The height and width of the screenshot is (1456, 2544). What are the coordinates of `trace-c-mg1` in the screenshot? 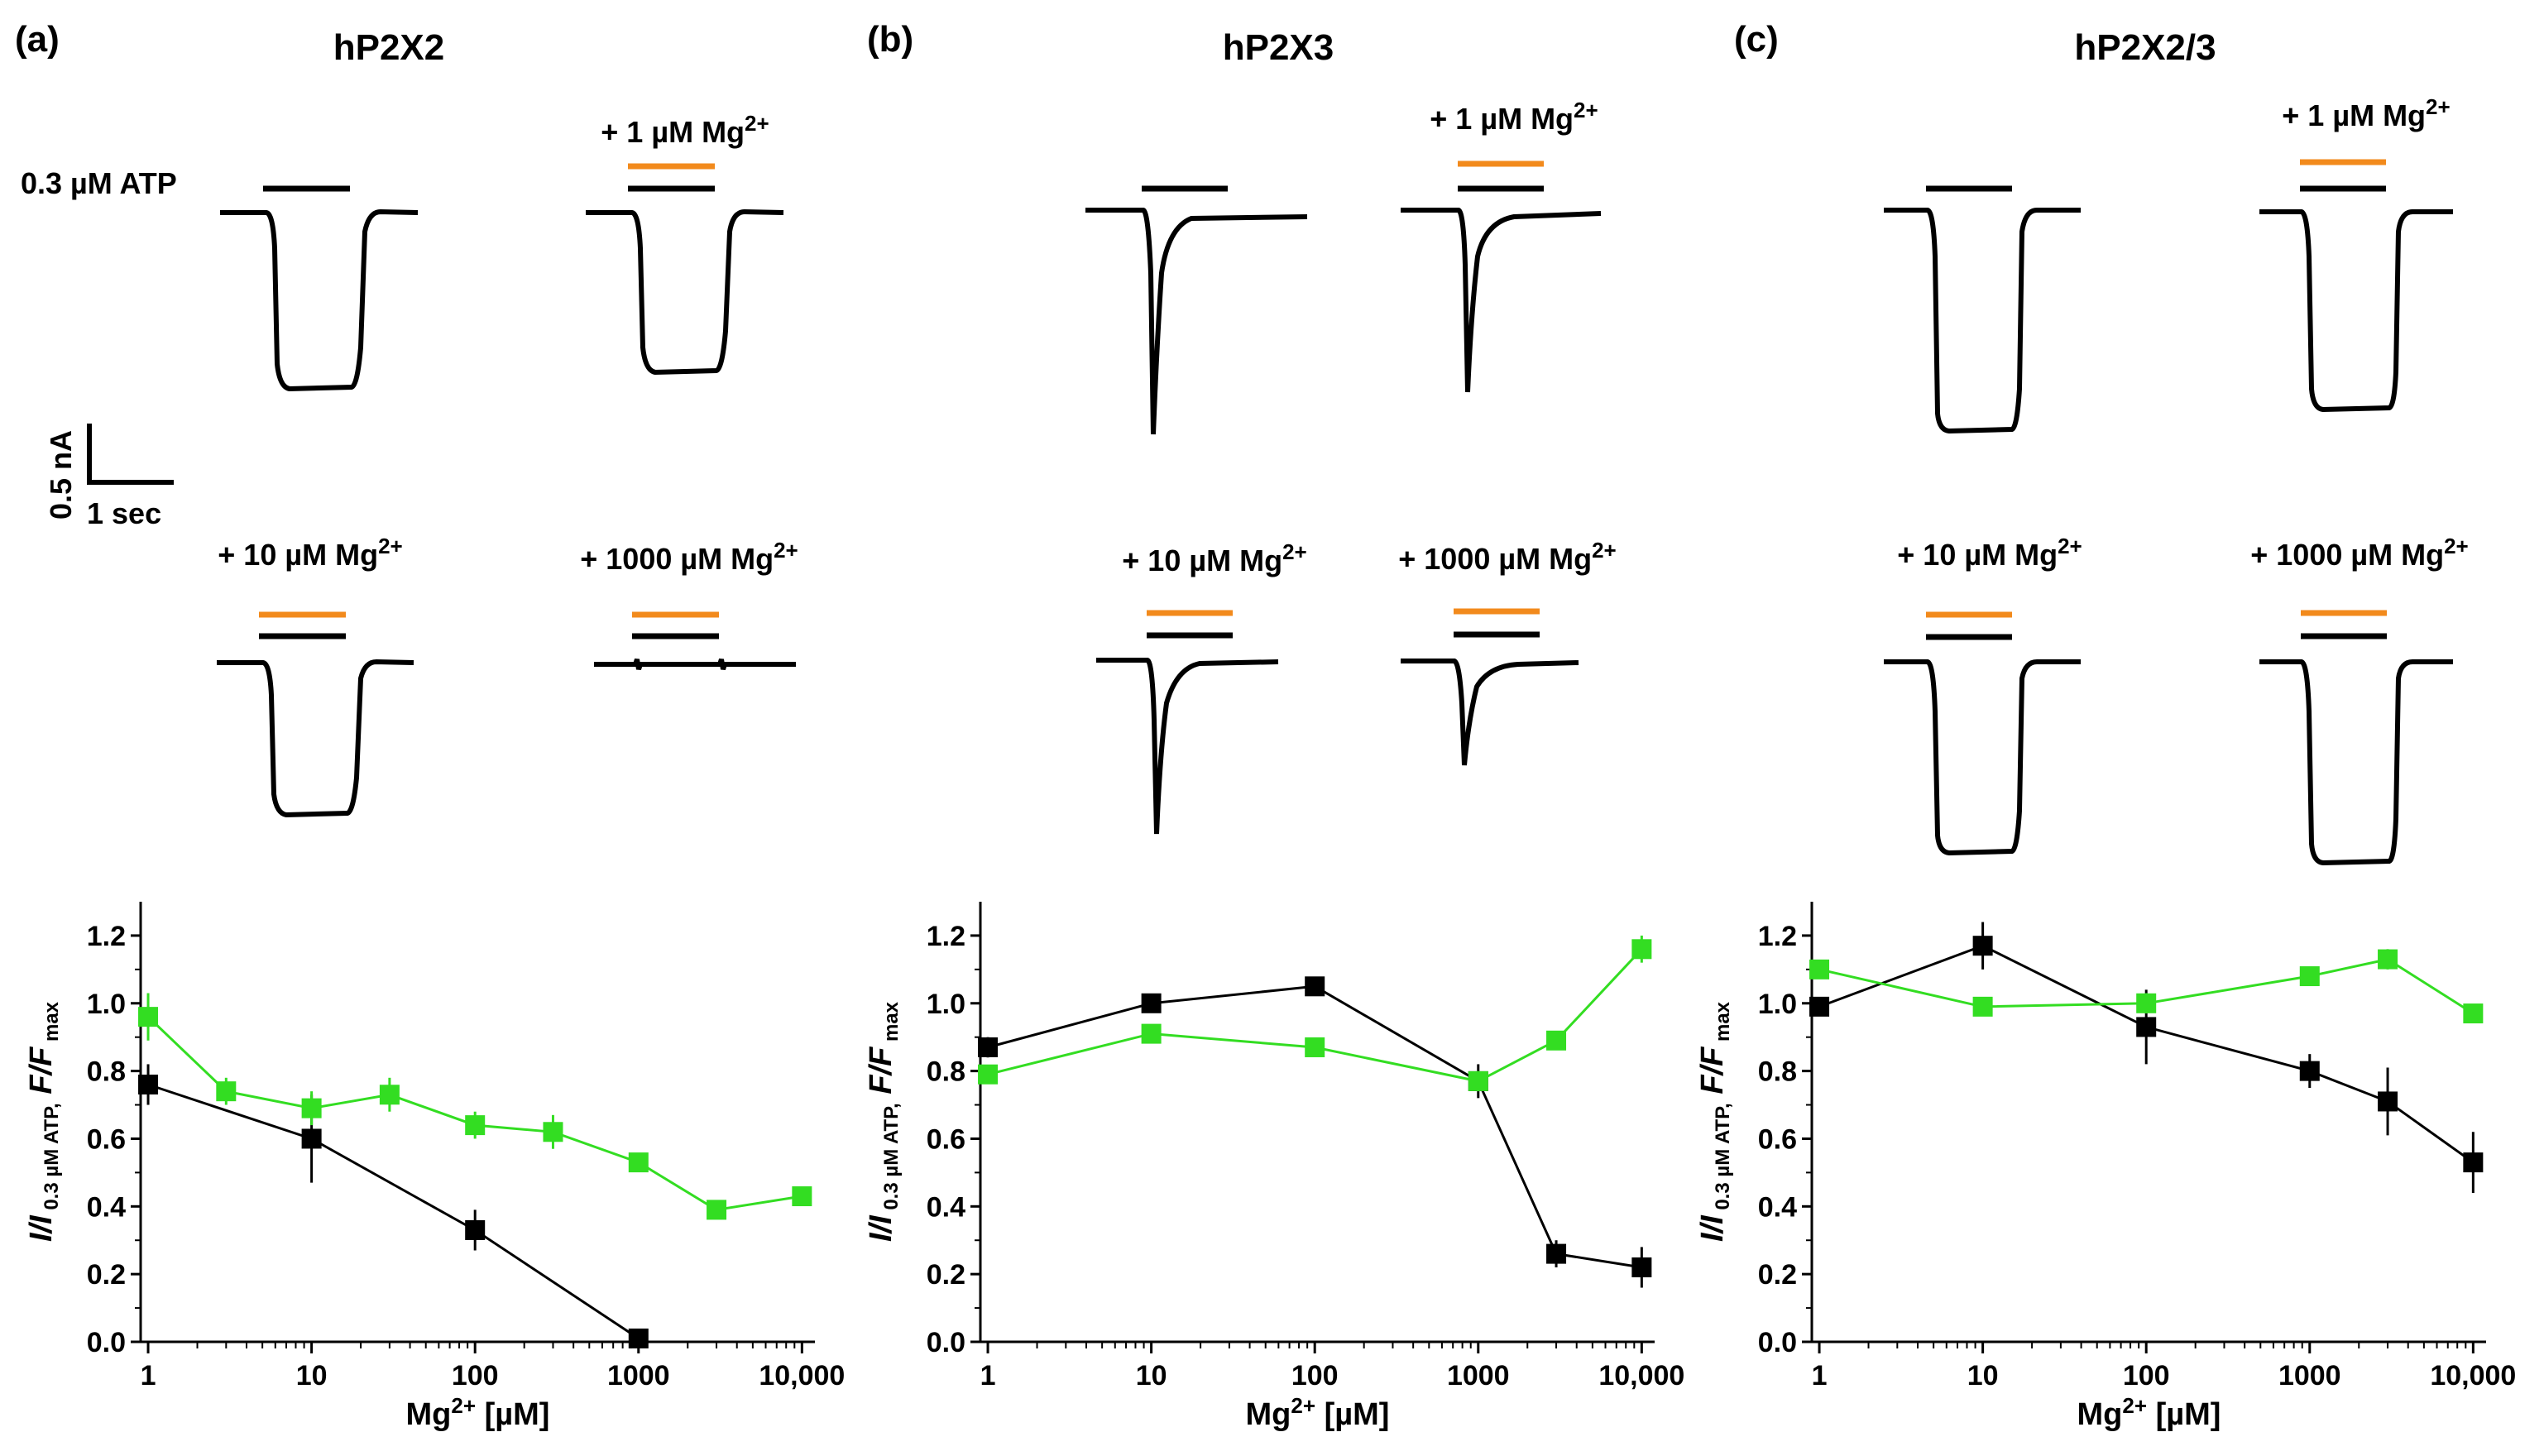 It's located at (2356, 286).